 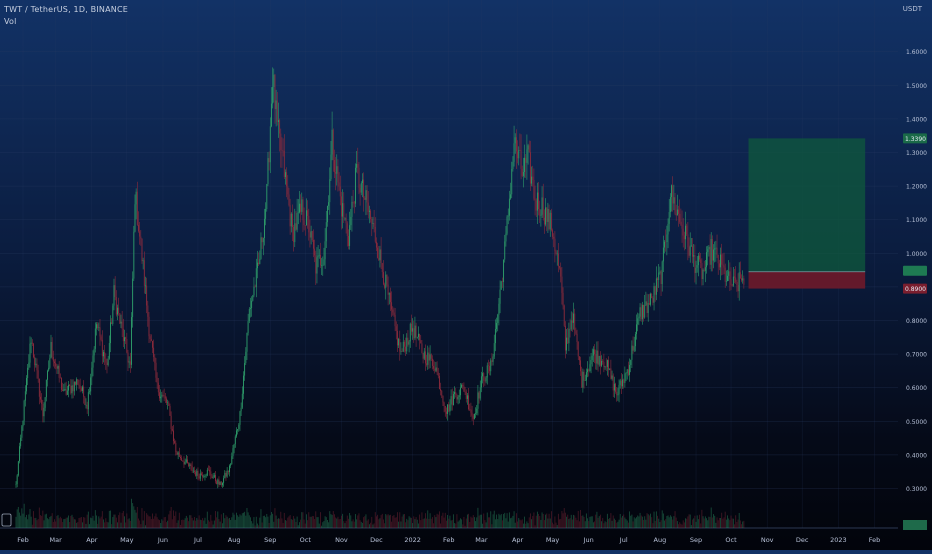 What do you see at coordinates (912, 9) in the screenshot?
I see `price-axis-unit: USDT` at bounding box center [912, 9].